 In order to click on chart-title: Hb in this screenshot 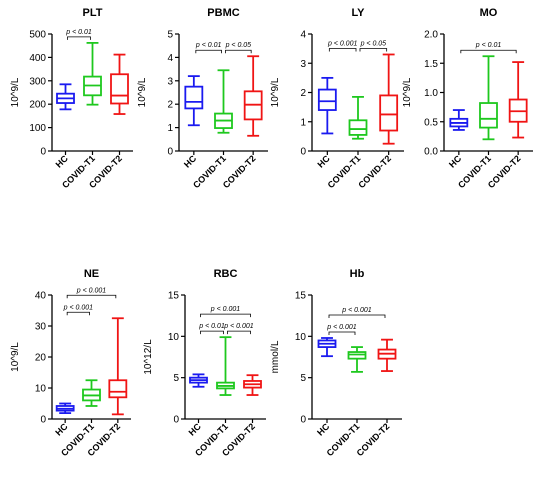, I will do `click(357, 274)`.